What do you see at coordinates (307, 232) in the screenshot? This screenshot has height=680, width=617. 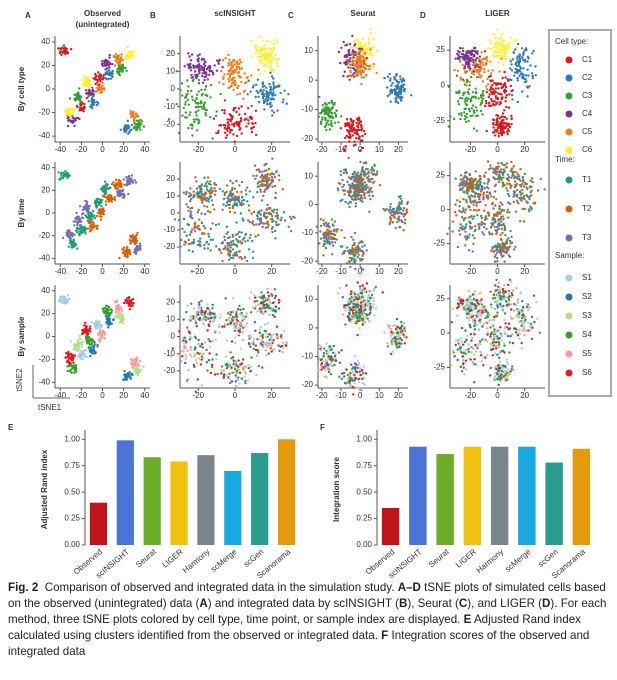 I see `y-tick-label: -10` at bounding box center [307, 232].